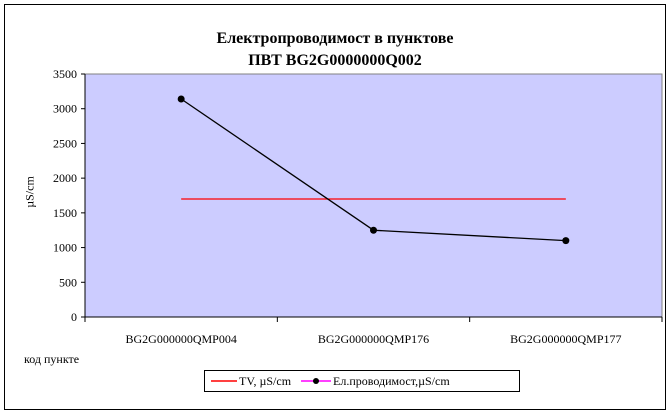  What do you see at coordinates (65, 213) in the screenshot?
I see `y-tick-label: 1500` at bounding box center [65, 213].